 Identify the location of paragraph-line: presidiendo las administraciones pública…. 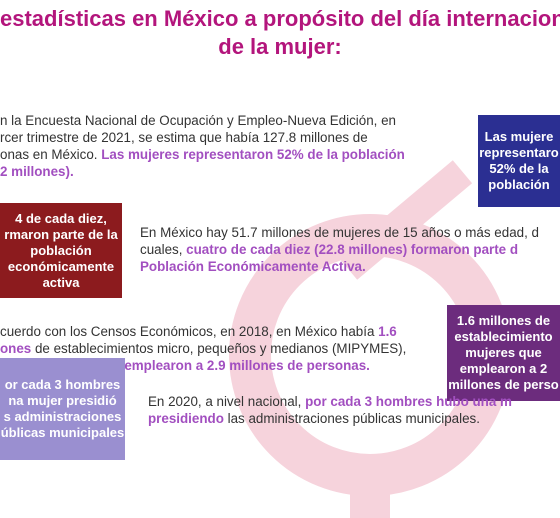
(330, 418).